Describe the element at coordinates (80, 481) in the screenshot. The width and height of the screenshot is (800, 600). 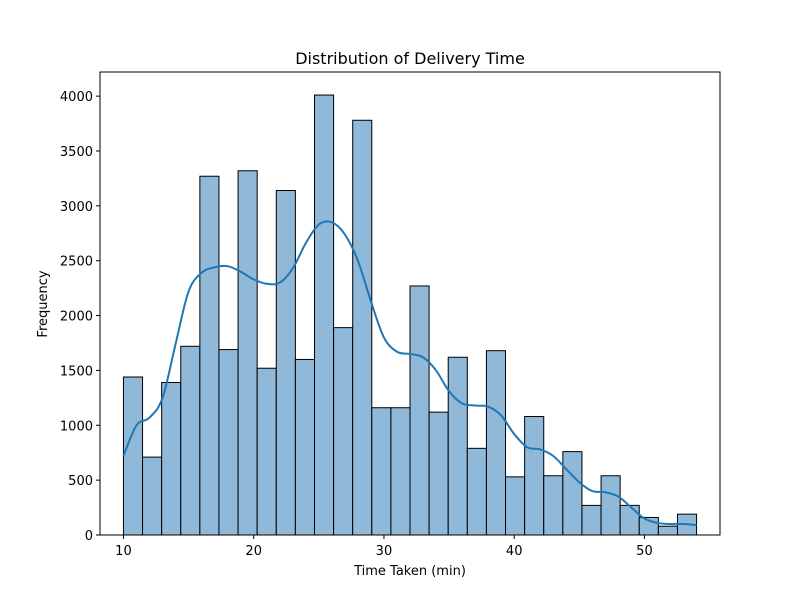
I see `y-tick-label: 500` at that location.